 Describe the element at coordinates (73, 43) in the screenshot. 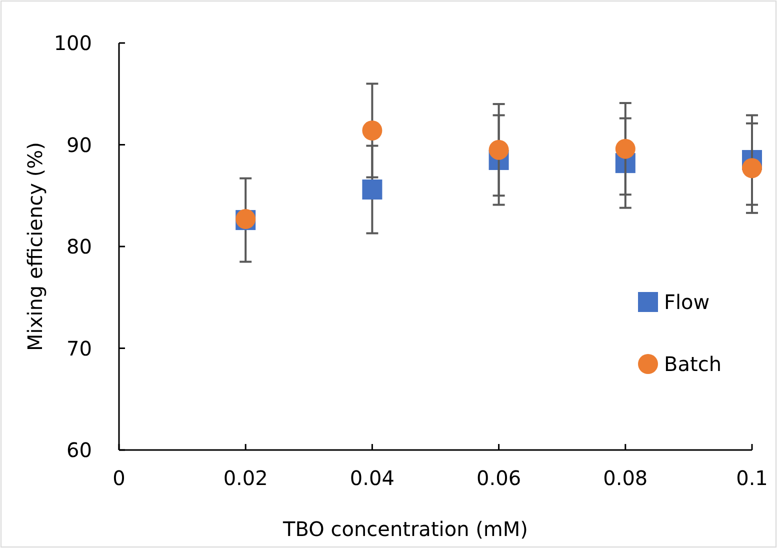

I see `y-tick-label: 100` at that location.